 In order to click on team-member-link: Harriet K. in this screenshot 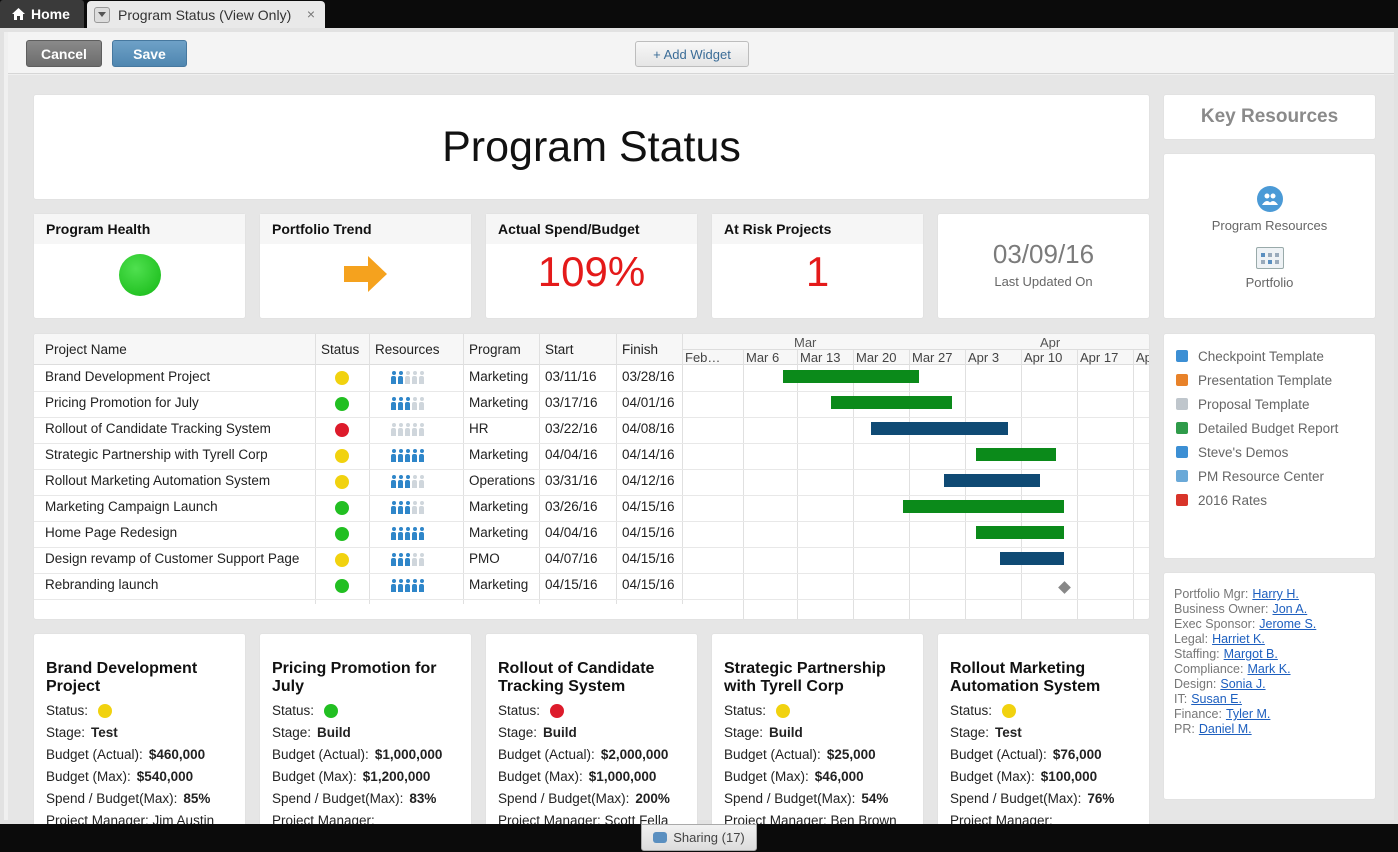, I will do `click(1238, 639)`.